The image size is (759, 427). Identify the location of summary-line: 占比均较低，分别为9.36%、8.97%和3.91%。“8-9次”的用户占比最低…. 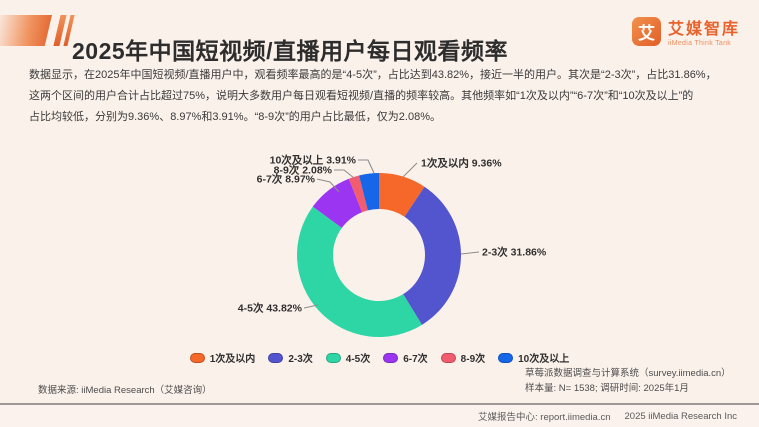
(235, 117).